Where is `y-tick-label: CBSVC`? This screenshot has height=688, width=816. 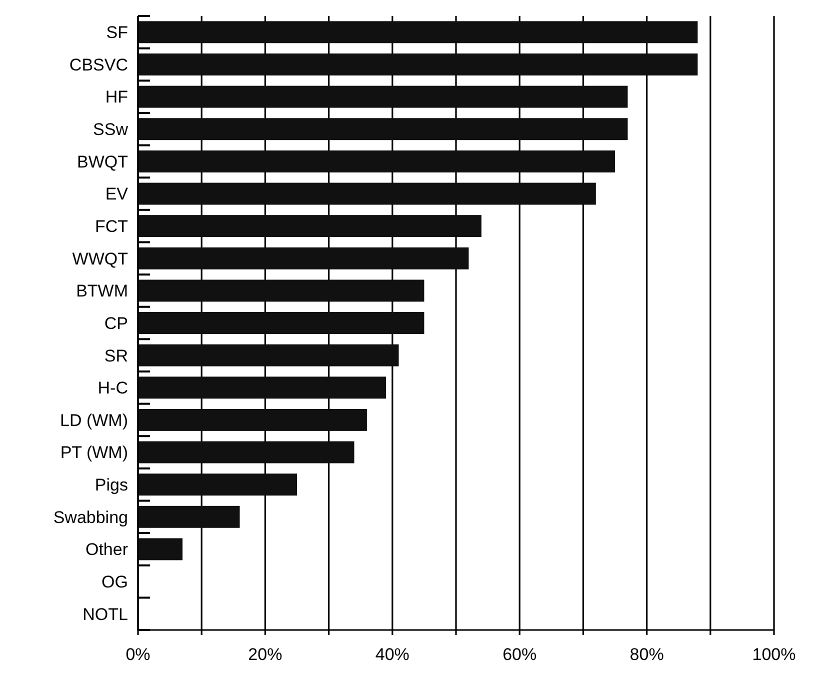 y-tick-label: CBSVC is located at coordinates (98, 64).